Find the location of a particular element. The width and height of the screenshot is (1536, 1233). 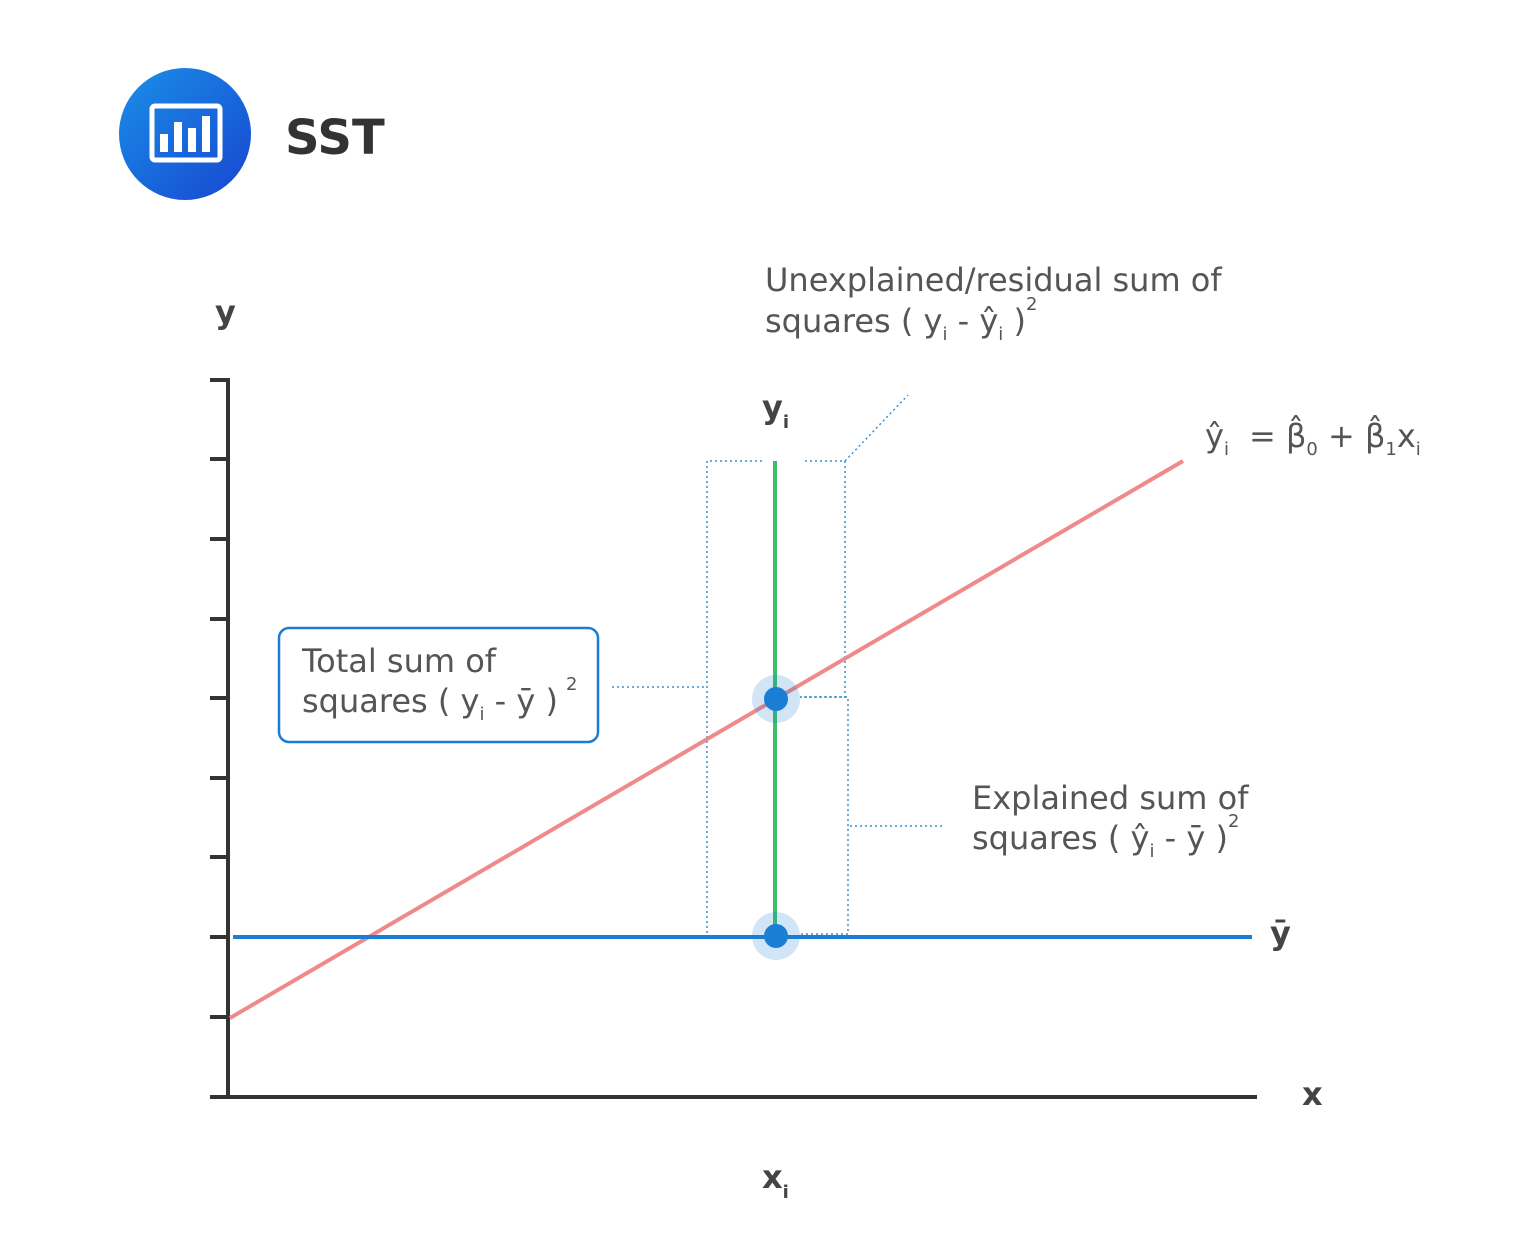

brackets is located at coordinates (778, 666).